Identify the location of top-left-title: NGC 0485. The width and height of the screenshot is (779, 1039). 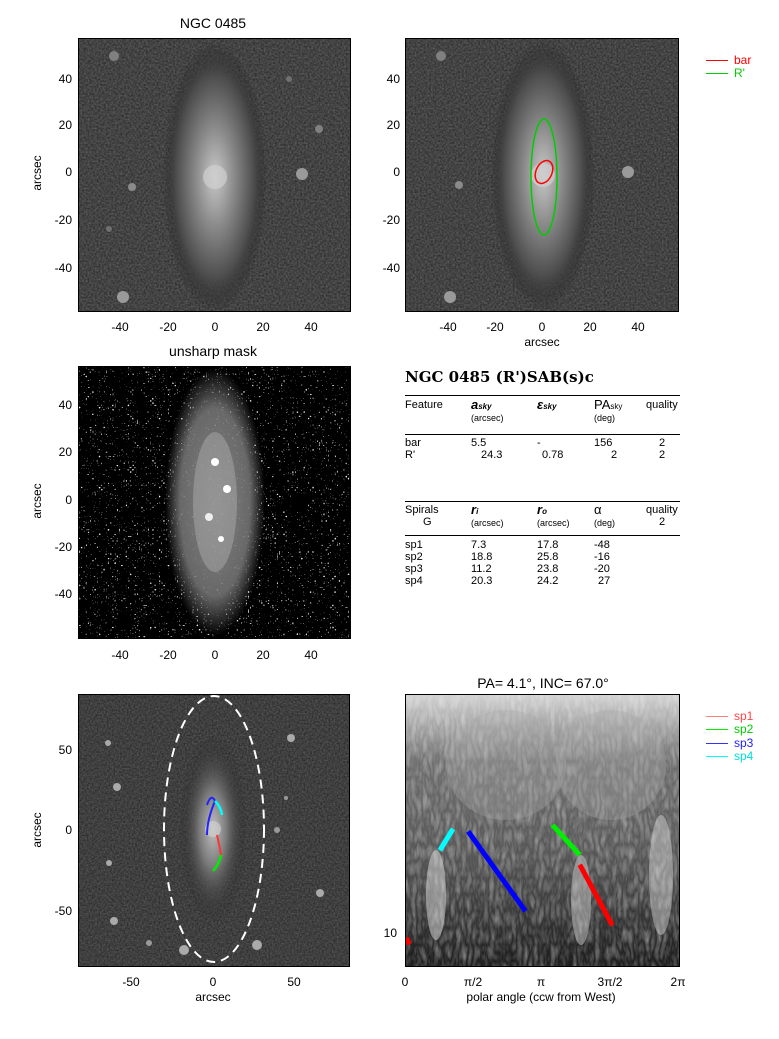
(213, 23).